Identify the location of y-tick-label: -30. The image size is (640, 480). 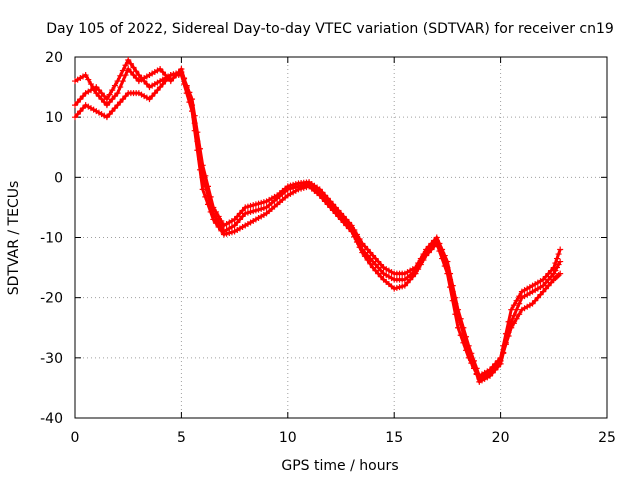
(51, 359).